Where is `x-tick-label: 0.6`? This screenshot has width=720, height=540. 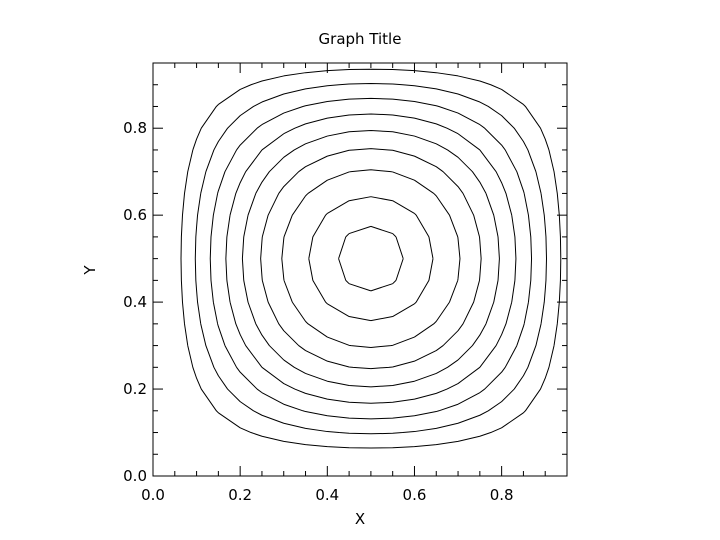 x-tick-label: 0.6 is located at coordinates (415, 495).